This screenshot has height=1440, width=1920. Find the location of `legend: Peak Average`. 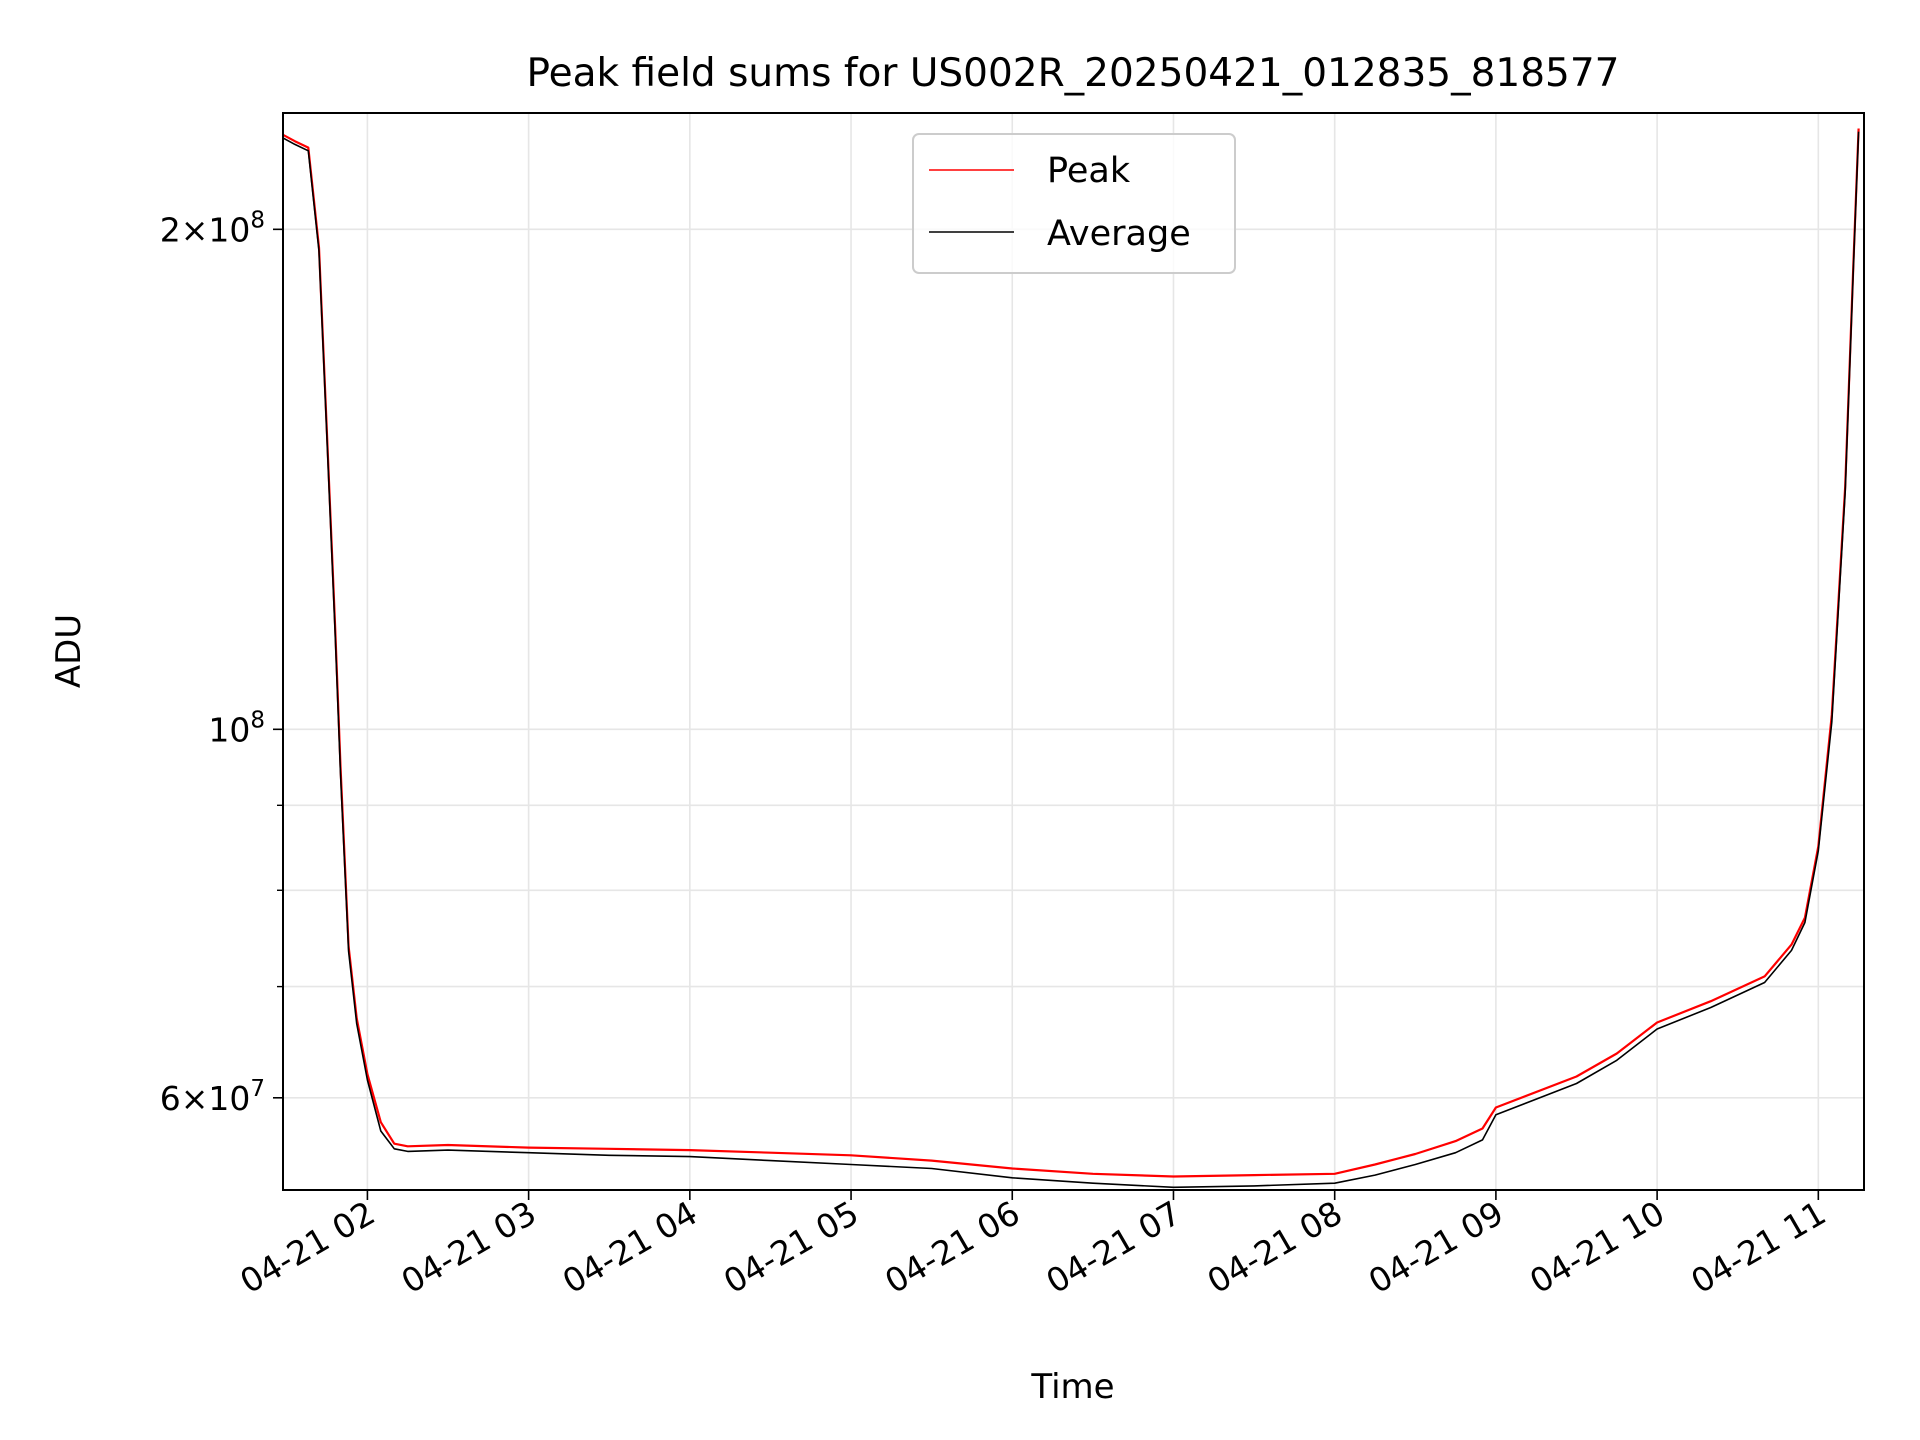

legend: Peak Average is located at coordinates (1074, 203).